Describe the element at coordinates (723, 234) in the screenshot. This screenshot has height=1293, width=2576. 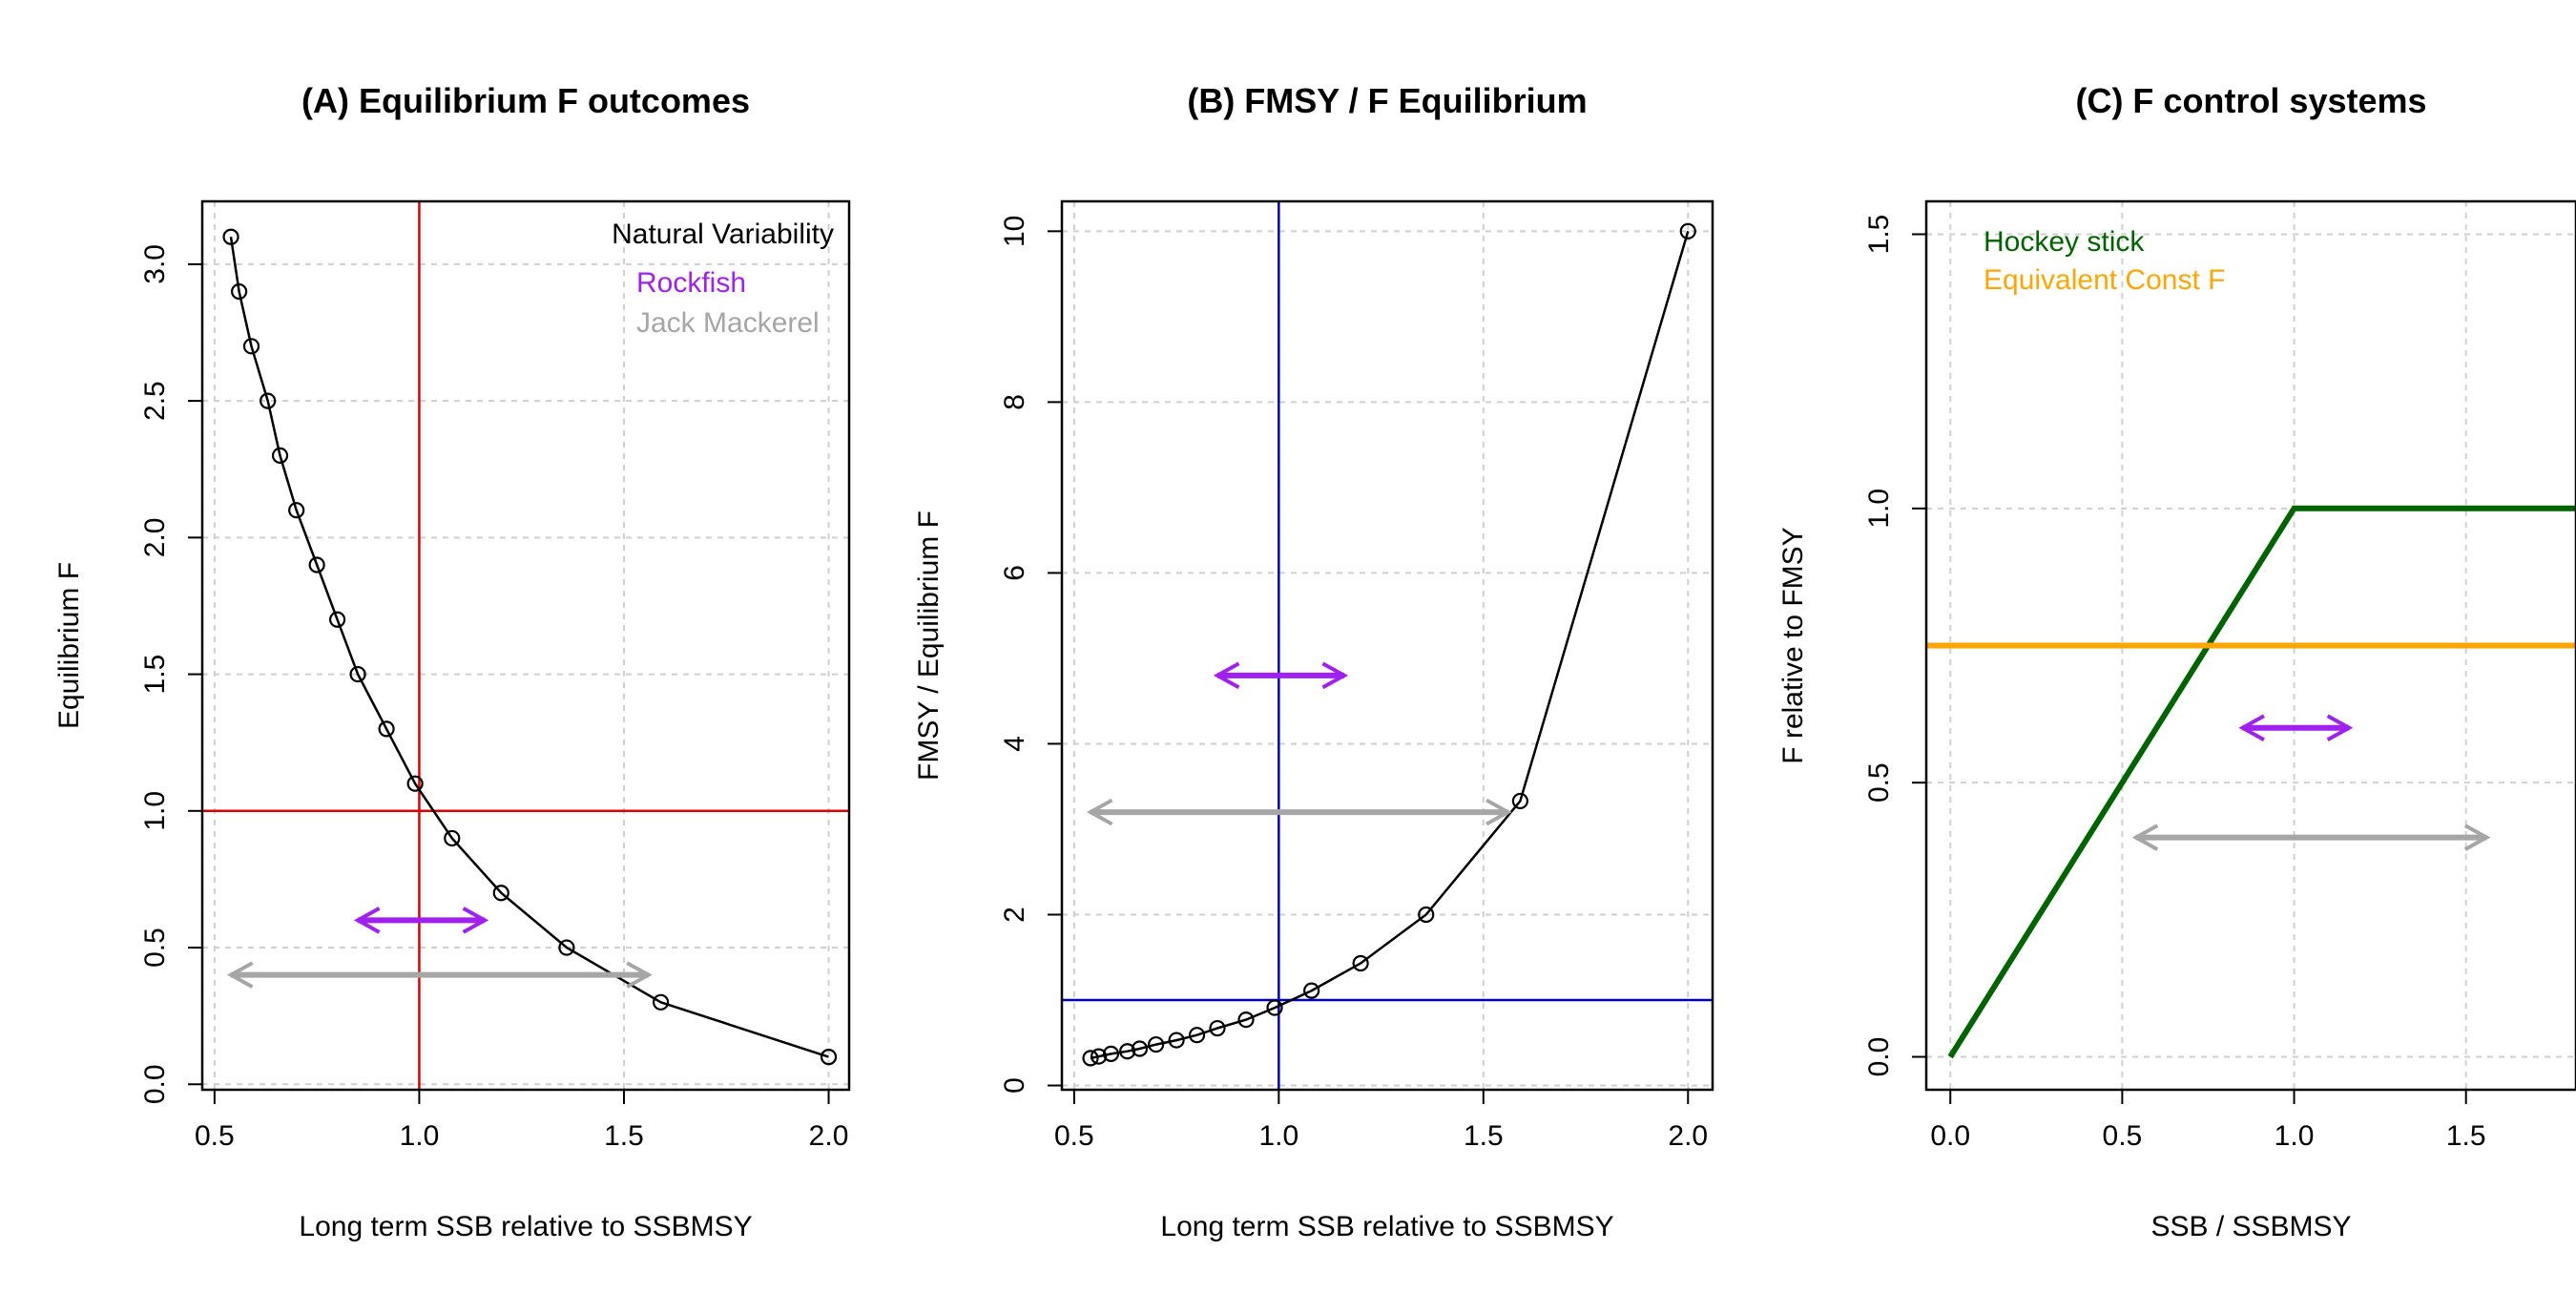
I see `legend-title: Natural Variability` at that location.